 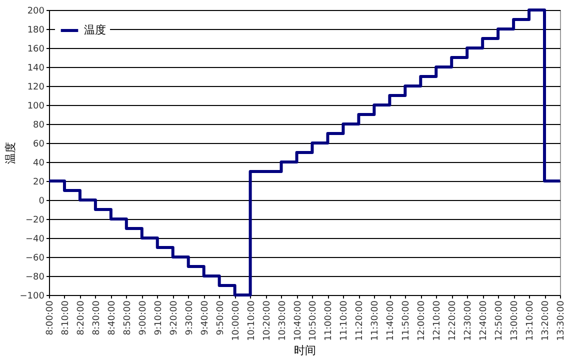 I want to click on y-tick-label: −100, so click(x=32, y=297).